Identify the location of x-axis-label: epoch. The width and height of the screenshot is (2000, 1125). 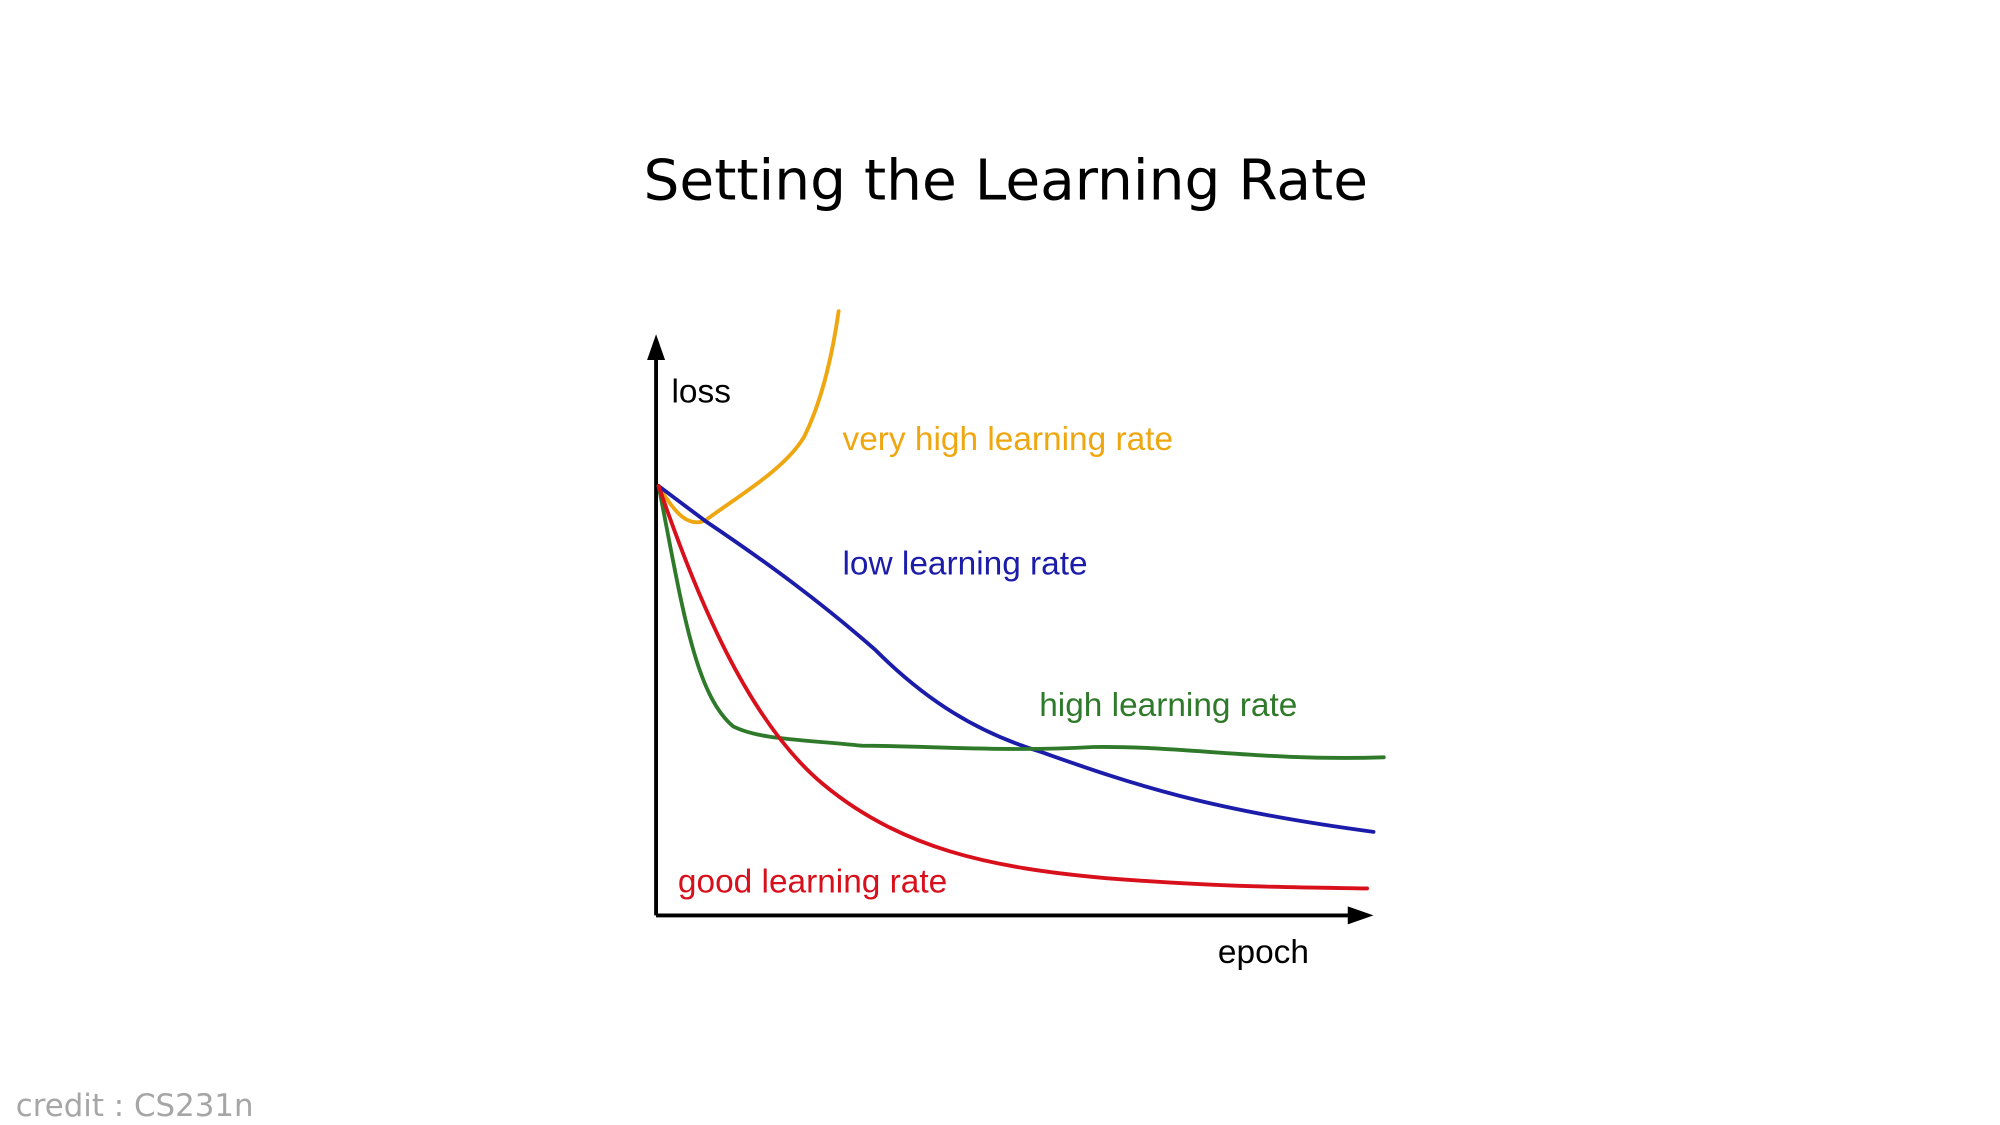
(1263, 952).